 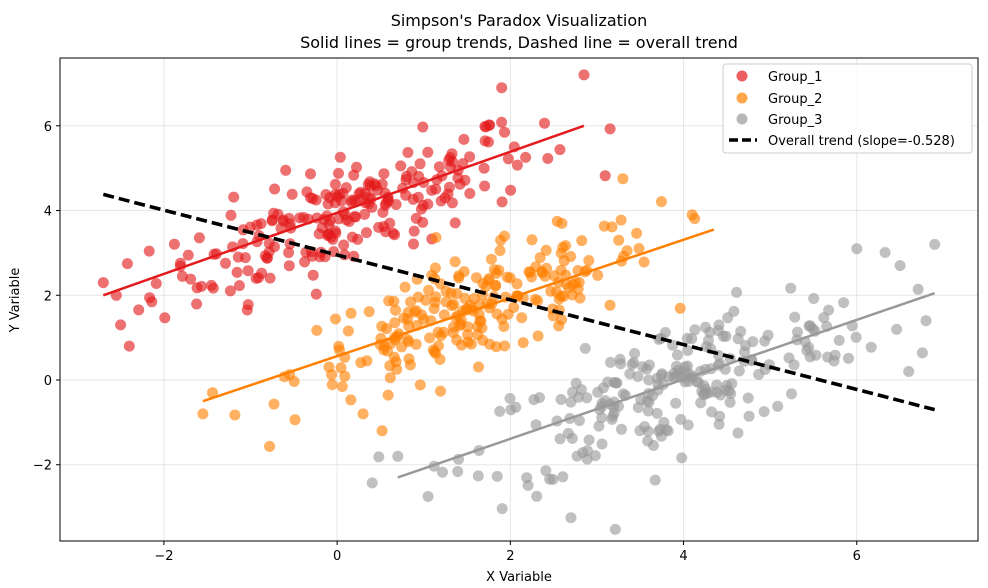 I want to click on y-axis-label: Y Variable, so click(x=15, y=301).